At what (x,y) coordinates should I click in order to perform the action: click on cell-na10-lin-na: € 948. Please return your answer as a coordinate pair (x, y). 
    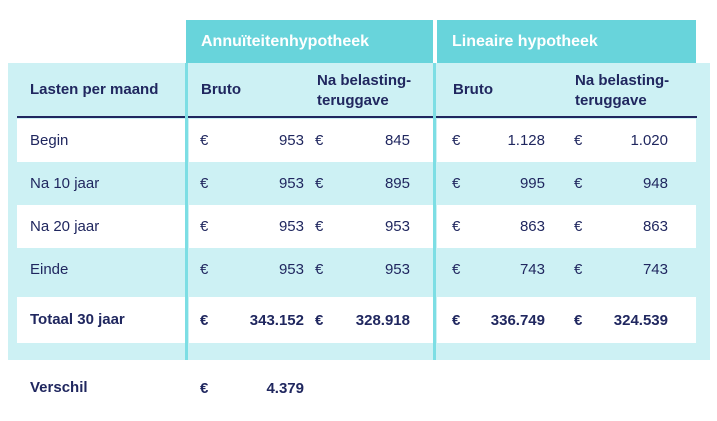
    Looking at the image, I should click on (621, 183).